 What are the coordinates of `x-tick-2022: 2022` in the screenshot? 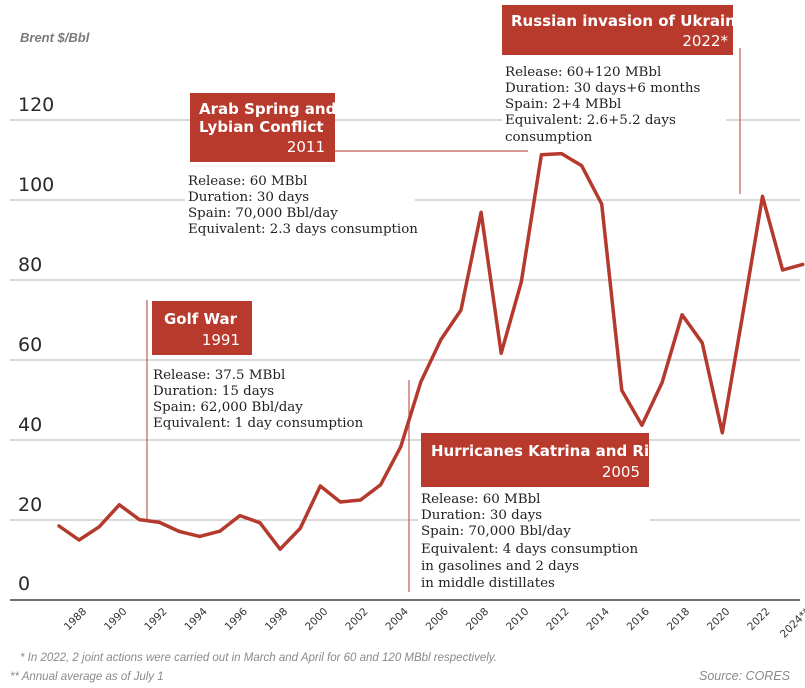 It's located at (758, 619).